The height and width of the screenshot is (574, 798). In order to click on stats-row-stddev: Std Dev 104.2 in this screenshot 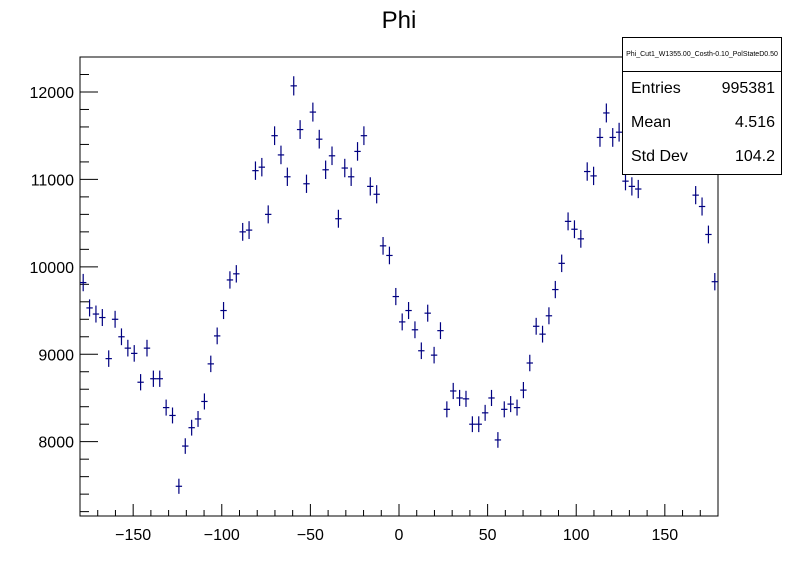, I will do `click(702, 157)`.